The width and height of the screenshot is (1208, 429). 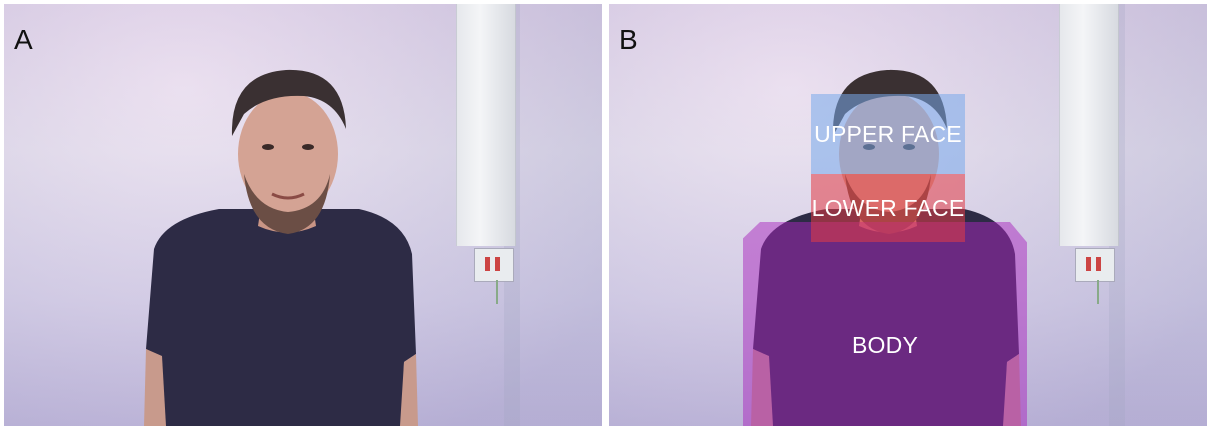 What do you see at coordinates (885, 324) in the screenshot?
I see `body-region-overlay: BODY` at bounding box center [885, 324].